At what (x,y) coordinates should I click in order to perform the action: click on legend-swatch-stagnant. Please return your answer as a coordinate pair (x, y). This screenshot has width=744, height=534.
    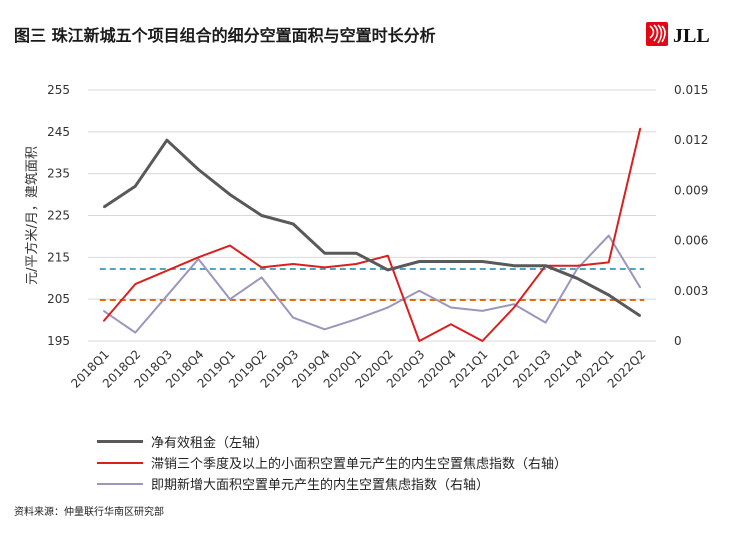
    Looking at the image, I should click on (120, 462).